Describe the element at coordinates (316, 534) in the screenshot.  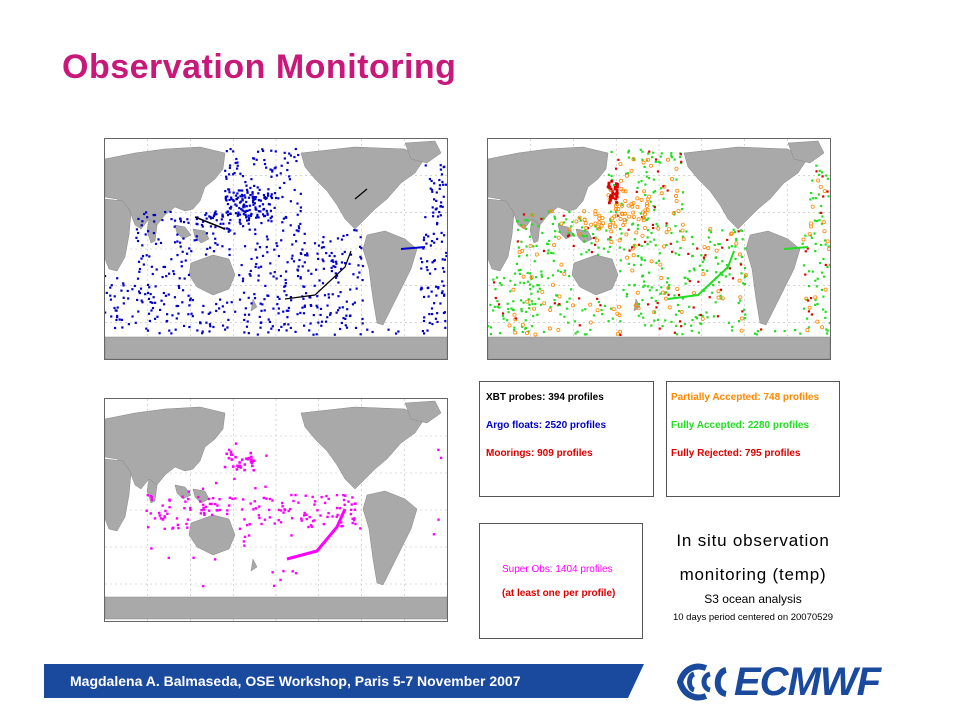
I see `mooring-track` at that location.